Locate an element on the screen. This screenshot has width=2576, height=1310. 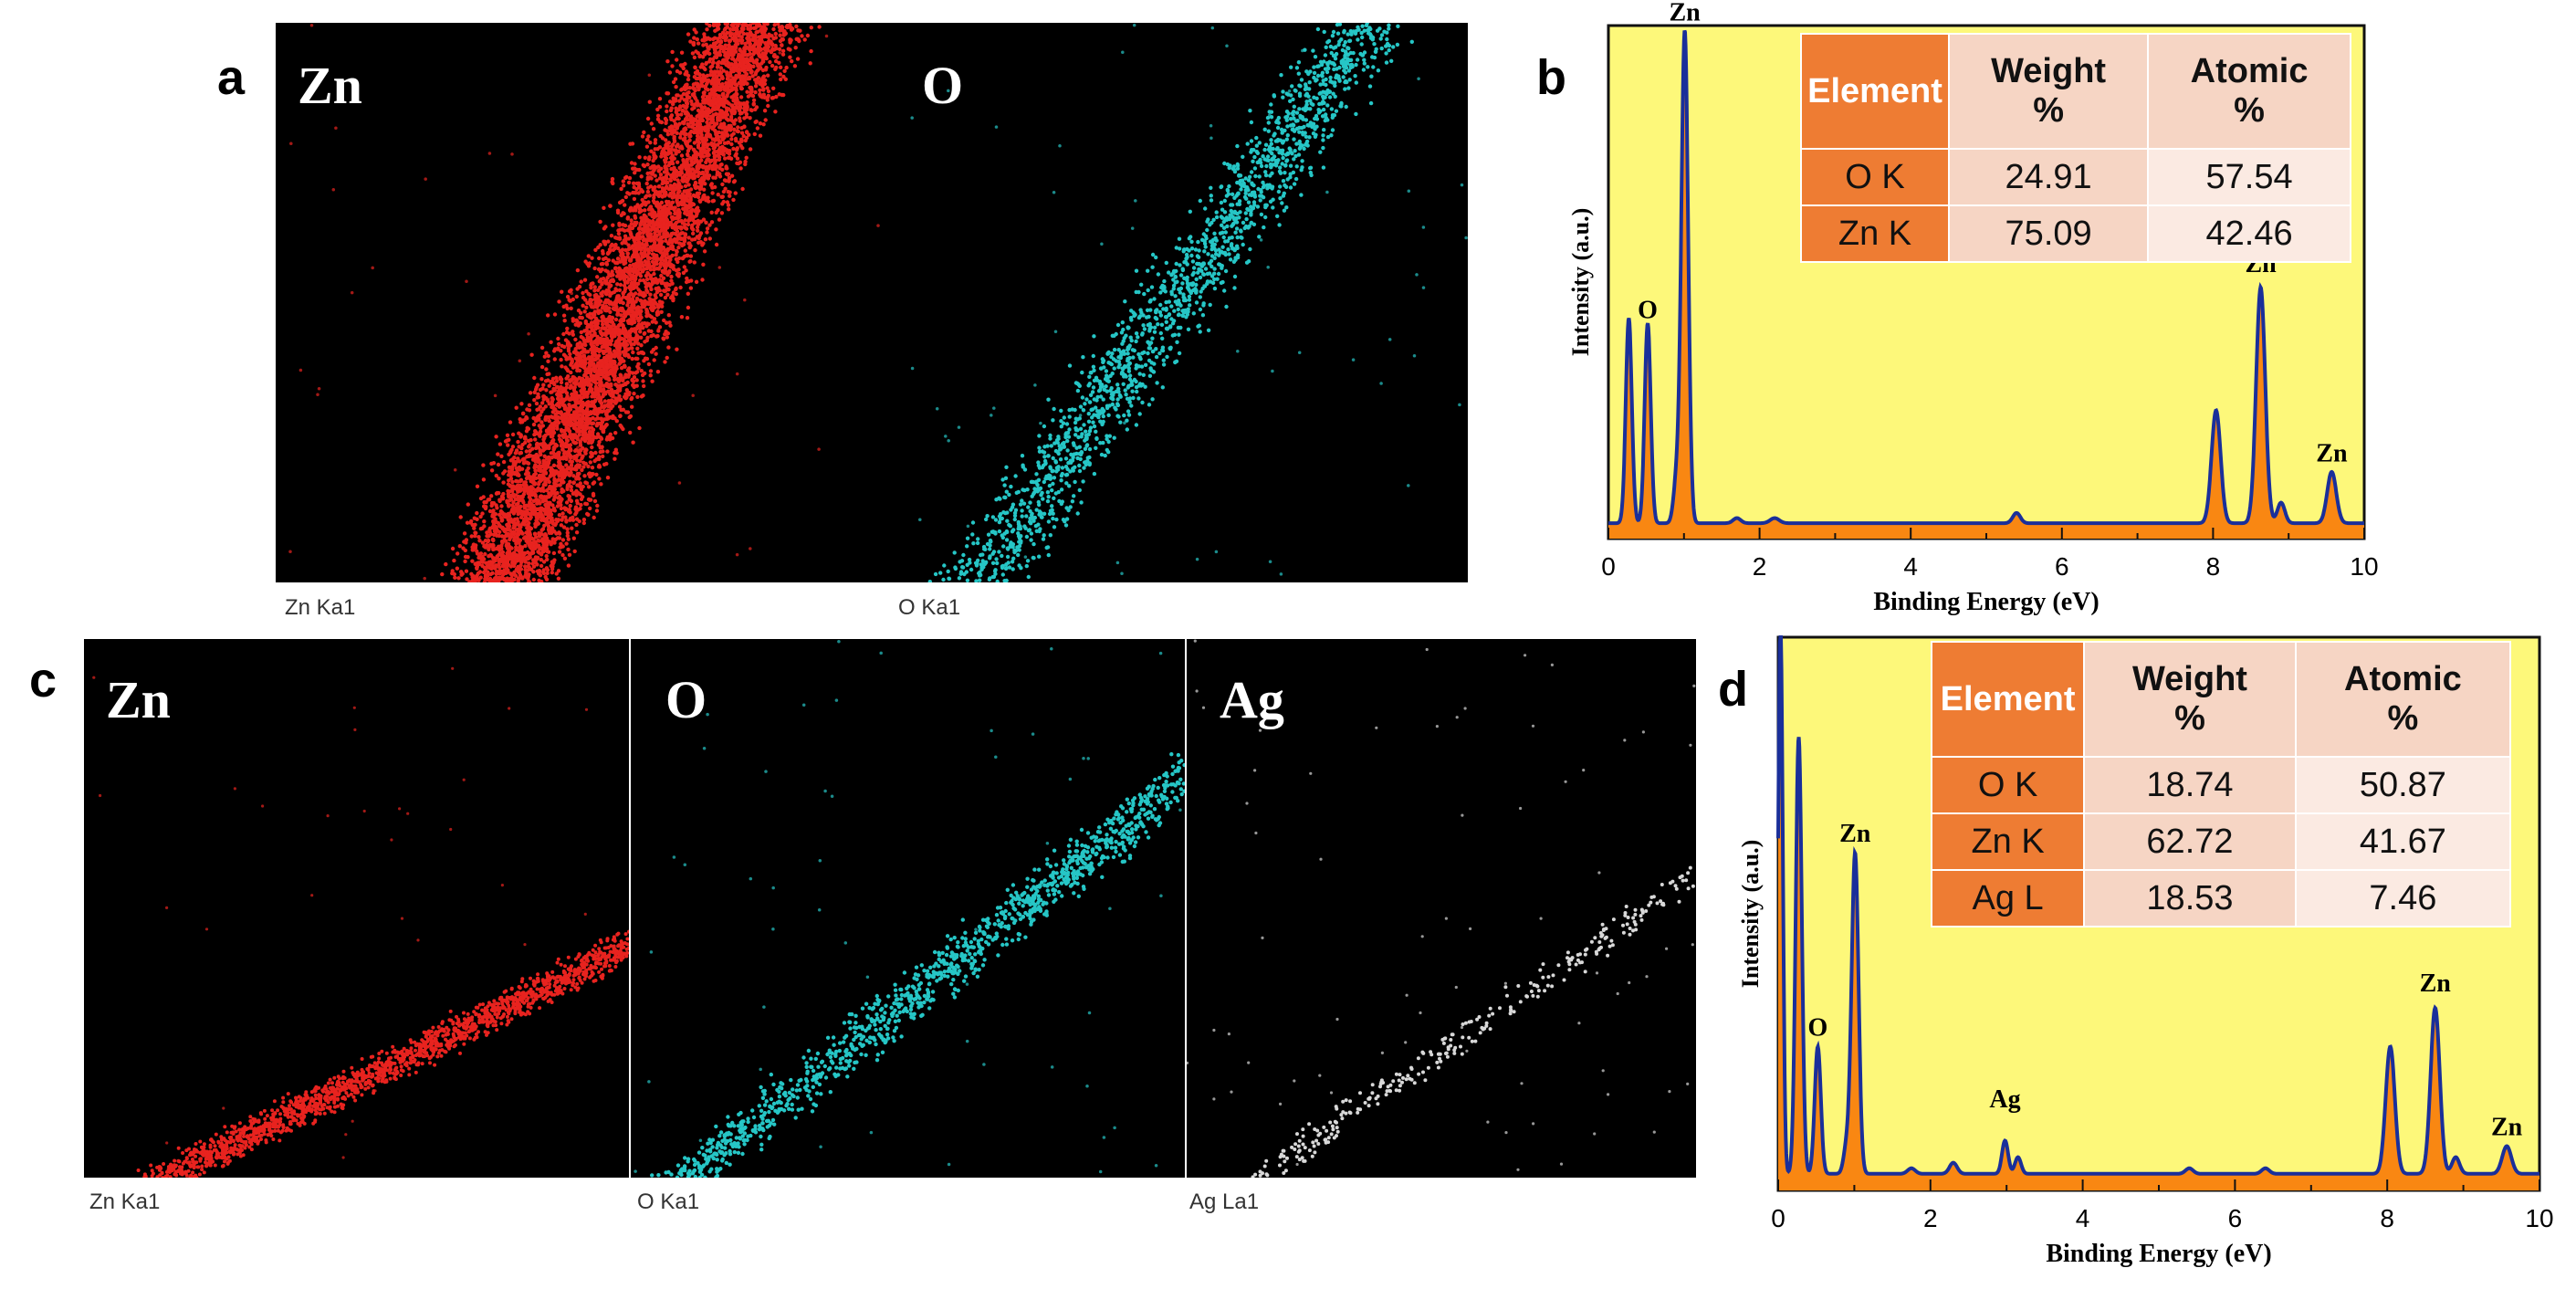
panel-label-a: a is located at coordinates (232, 78).